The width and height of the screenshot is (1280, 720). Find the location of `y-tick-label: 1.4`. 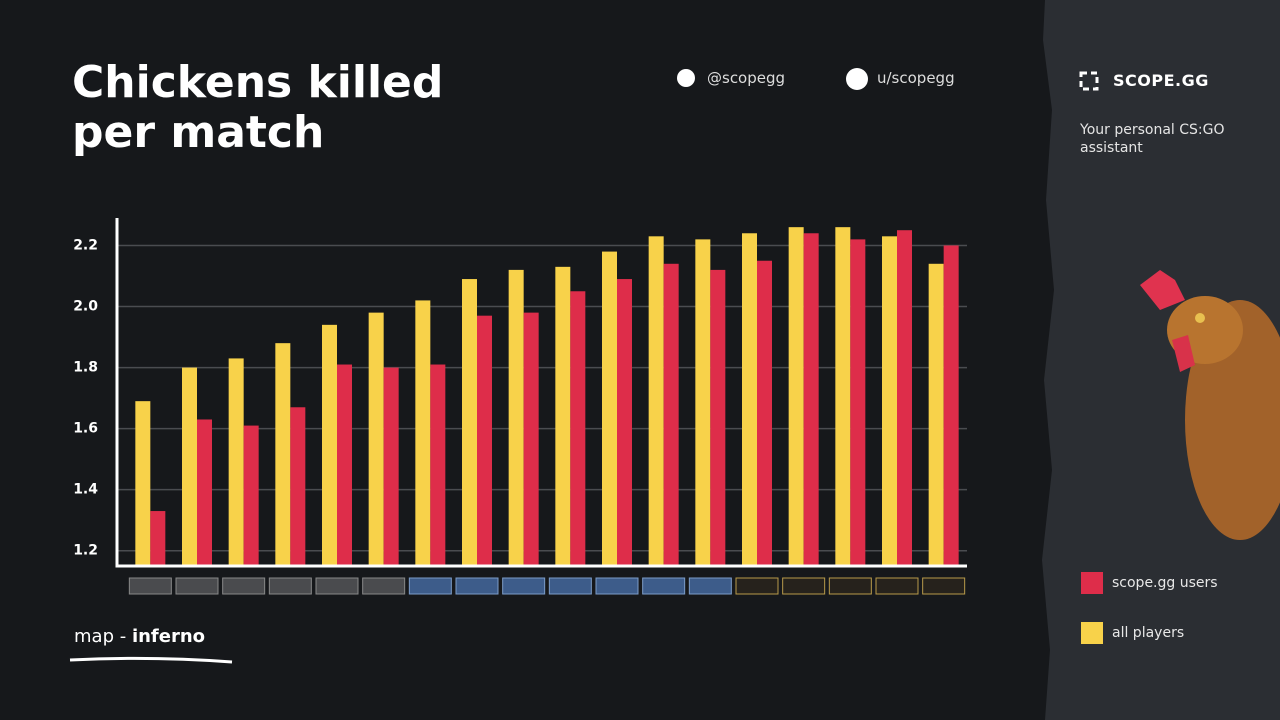

y-tick-label: 1.4 is located at coordinates (85, 490).